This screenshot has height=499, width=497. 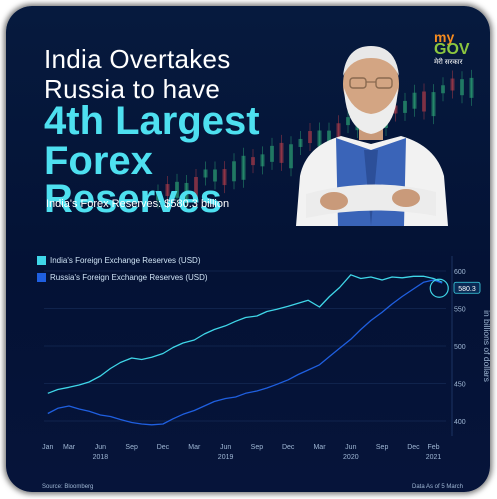 I want to click on headline-line-2: Russia to have, so click(x=132, y=89).